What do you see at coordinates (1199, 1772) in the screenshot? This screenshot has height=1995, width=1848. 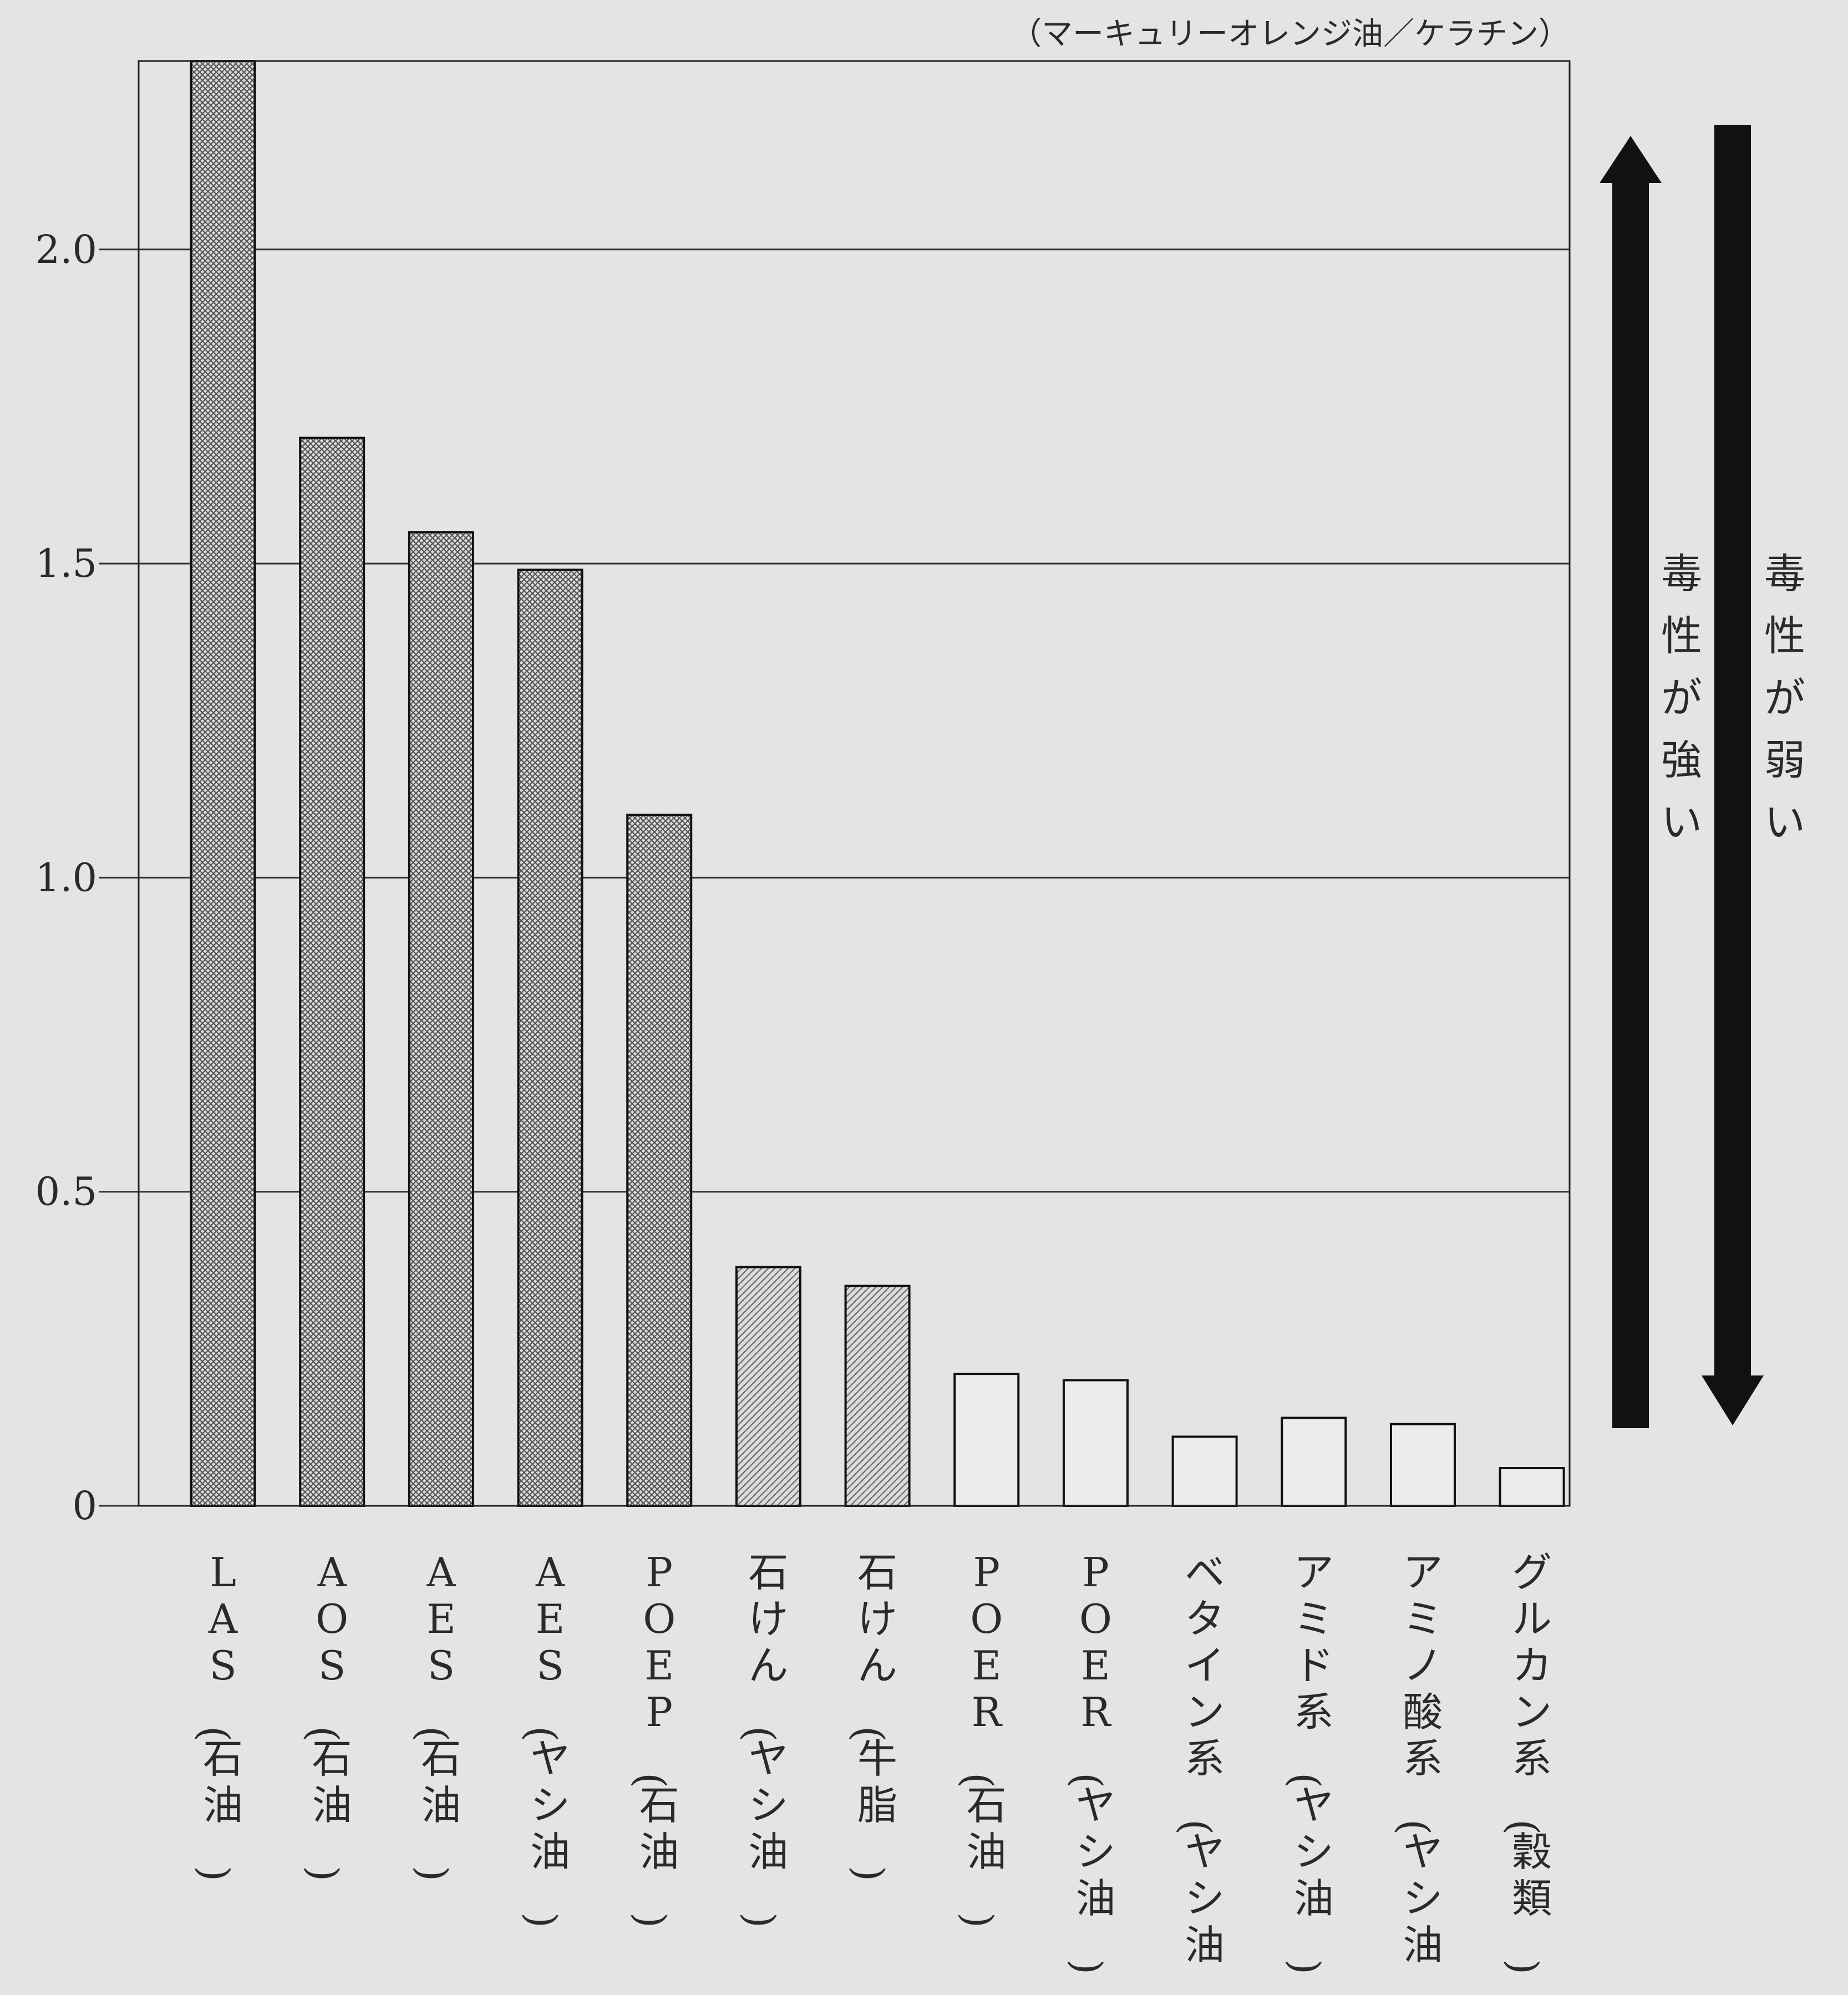 I see `category-label: ベタイン系(ヤシ油)` at bounding box center [1199, 1772].